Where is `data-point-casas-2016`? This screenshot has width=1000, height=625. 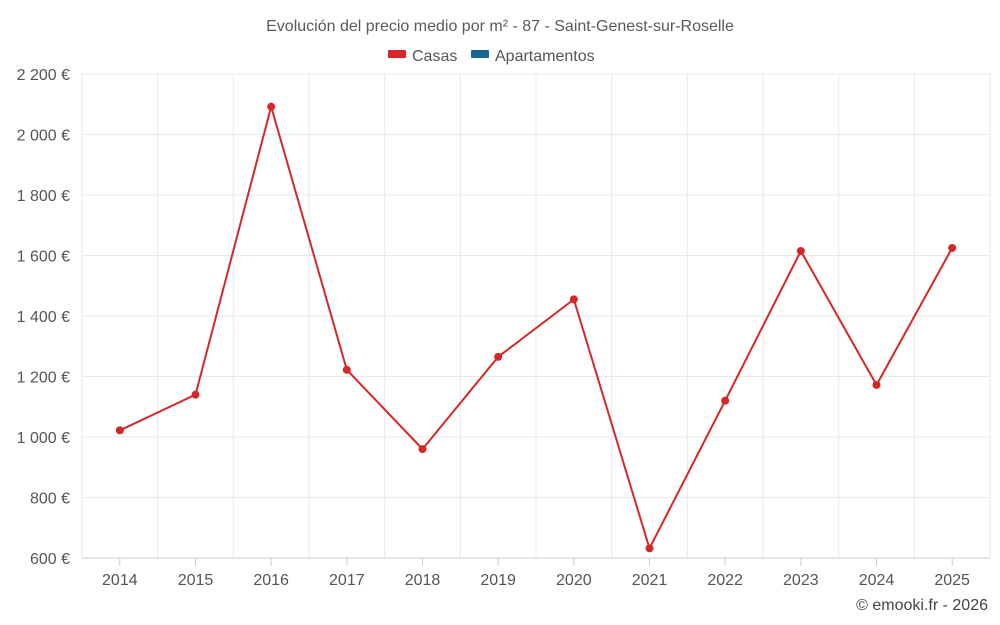
data-point-casas-2016 is located at coordinates (271, 106).